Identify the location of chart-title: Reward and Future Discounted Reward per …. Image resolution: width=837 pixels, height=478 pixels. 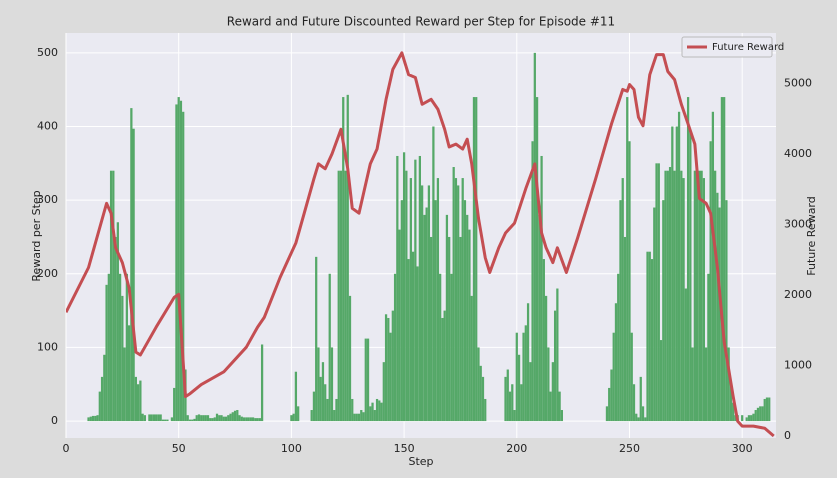
(421, 22).